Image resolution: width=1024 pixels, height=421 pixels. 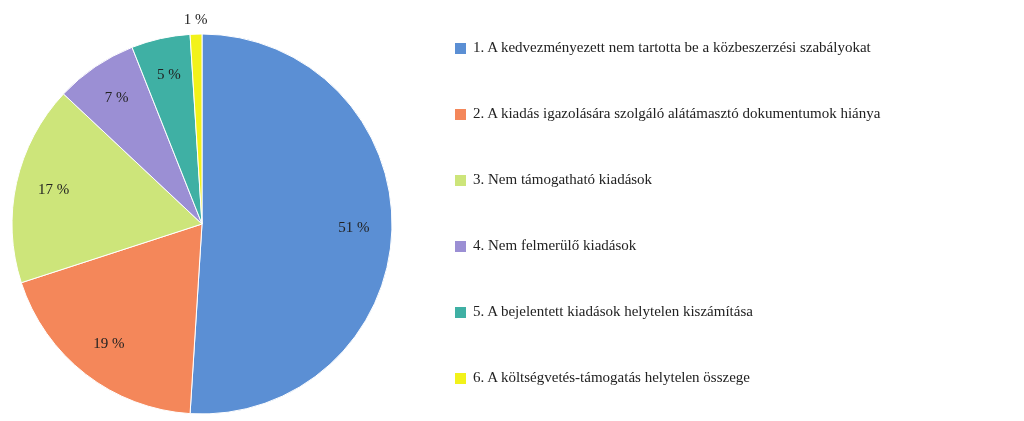 What do you see at coordinates (563, 179) in the screenshot?
I see `legend-label: 3. Nem támogatható kiadások` at bounding box center [563, 179].